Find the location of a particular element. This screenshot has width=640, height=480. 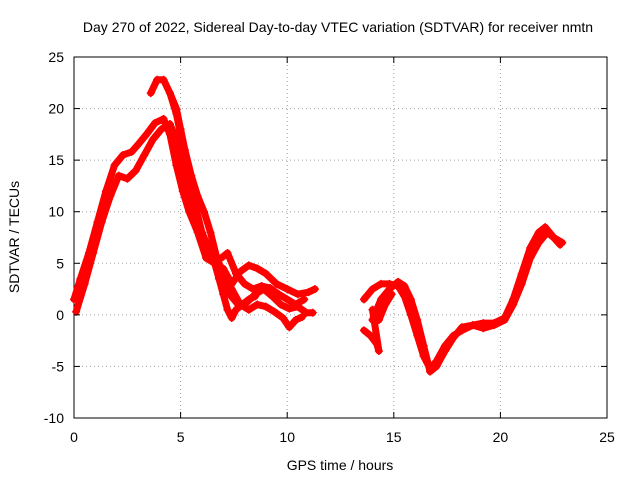

y-tick-label: 10 is located at coordinates (56, 212).